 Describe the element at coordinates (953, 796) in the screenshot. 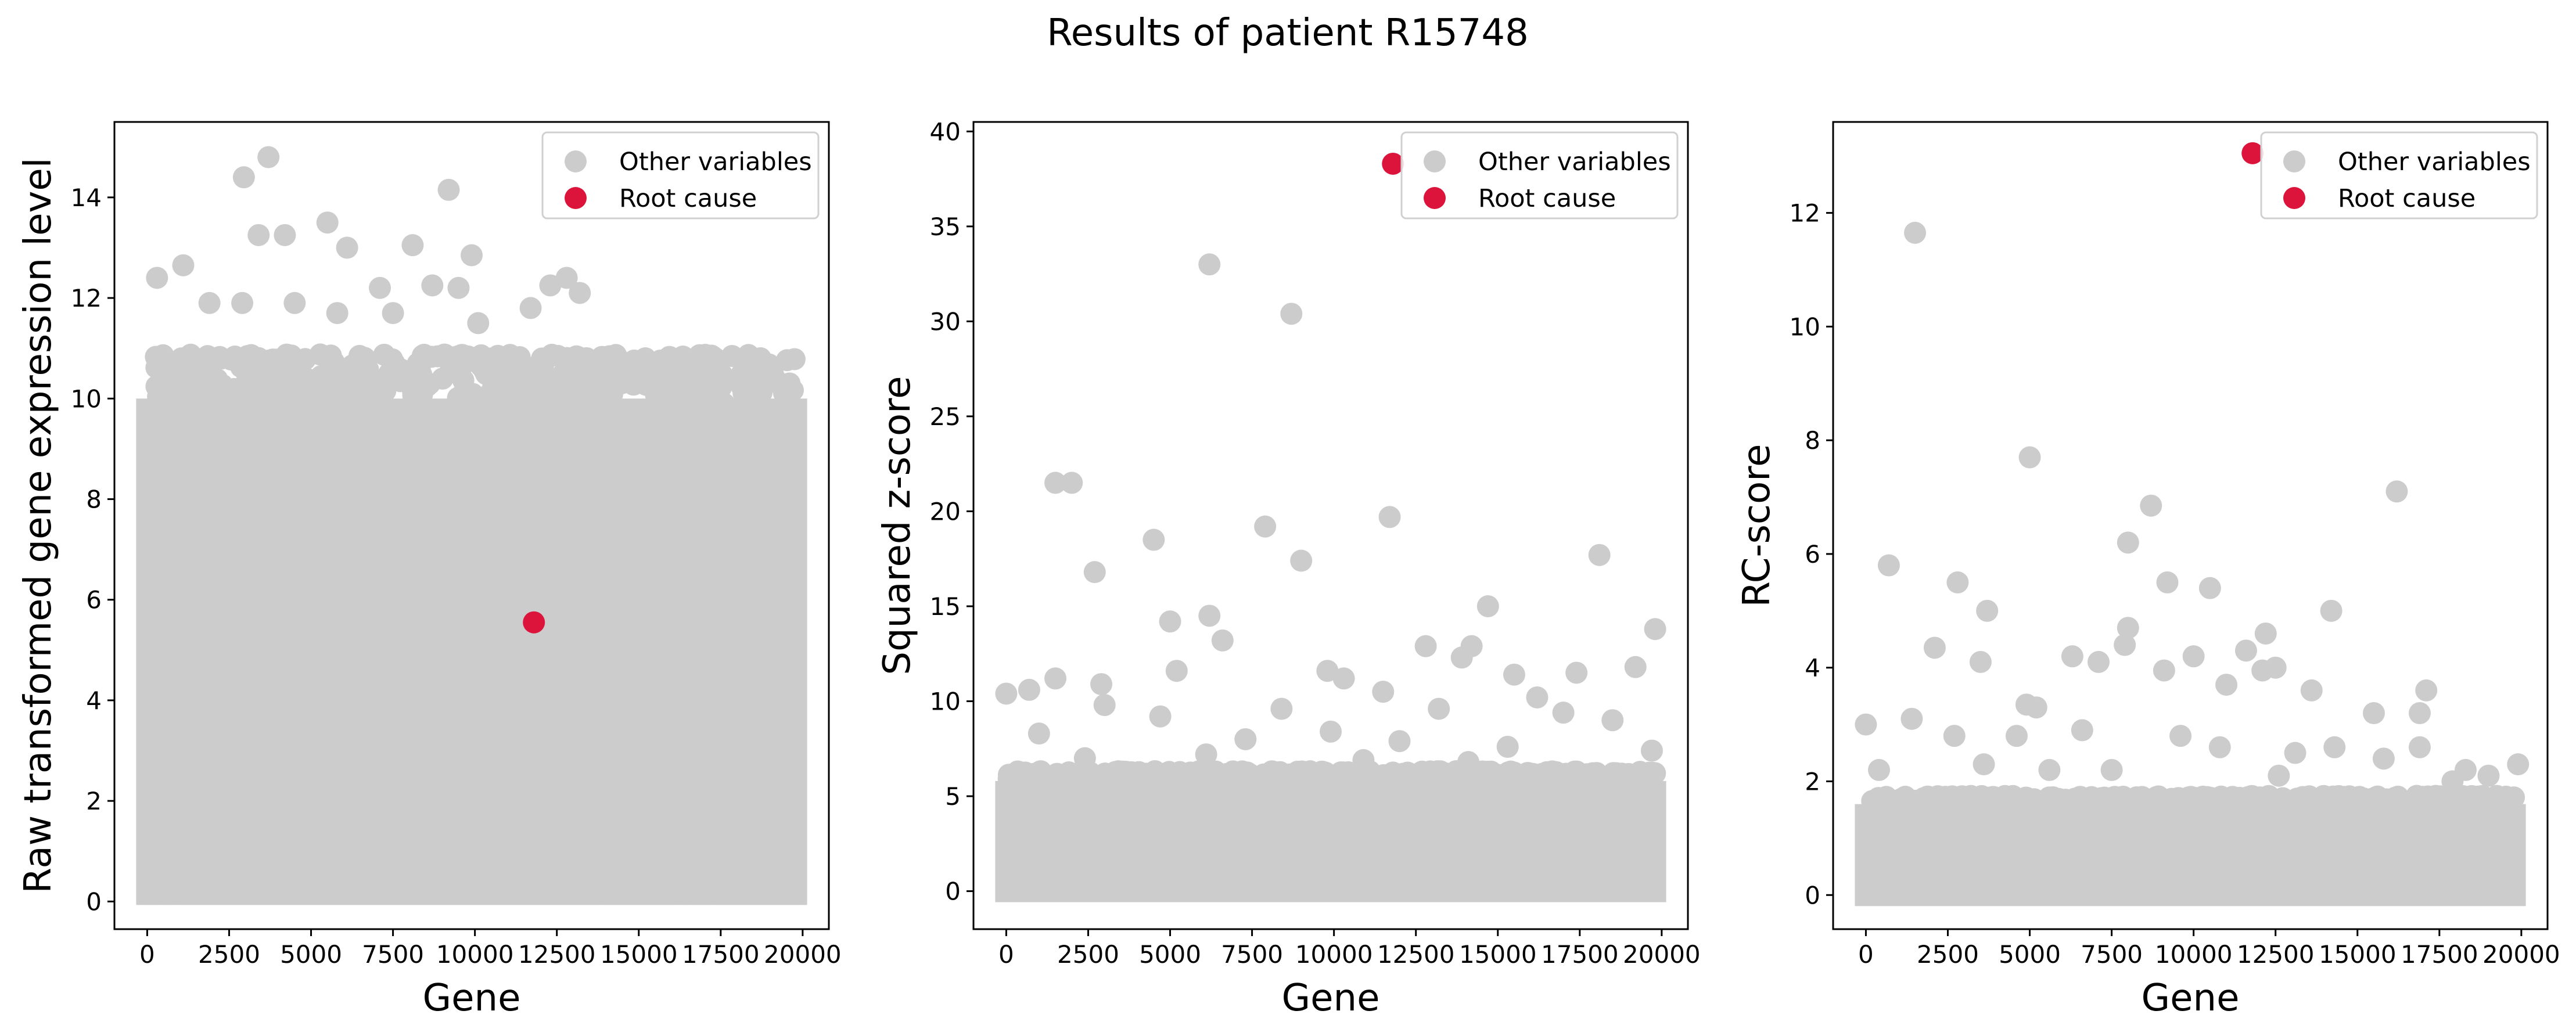

I see `y-tick-label: 5` at that location.